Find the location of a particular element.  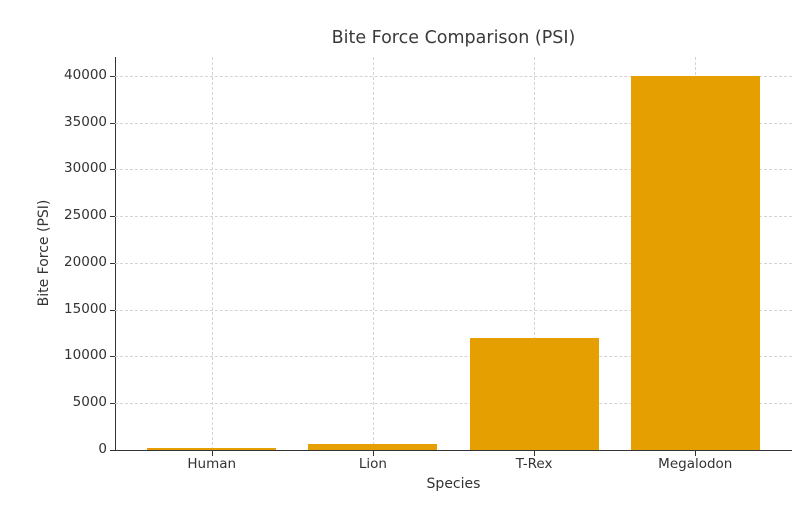

bar-t-rex is located at coordinates (534, 393).